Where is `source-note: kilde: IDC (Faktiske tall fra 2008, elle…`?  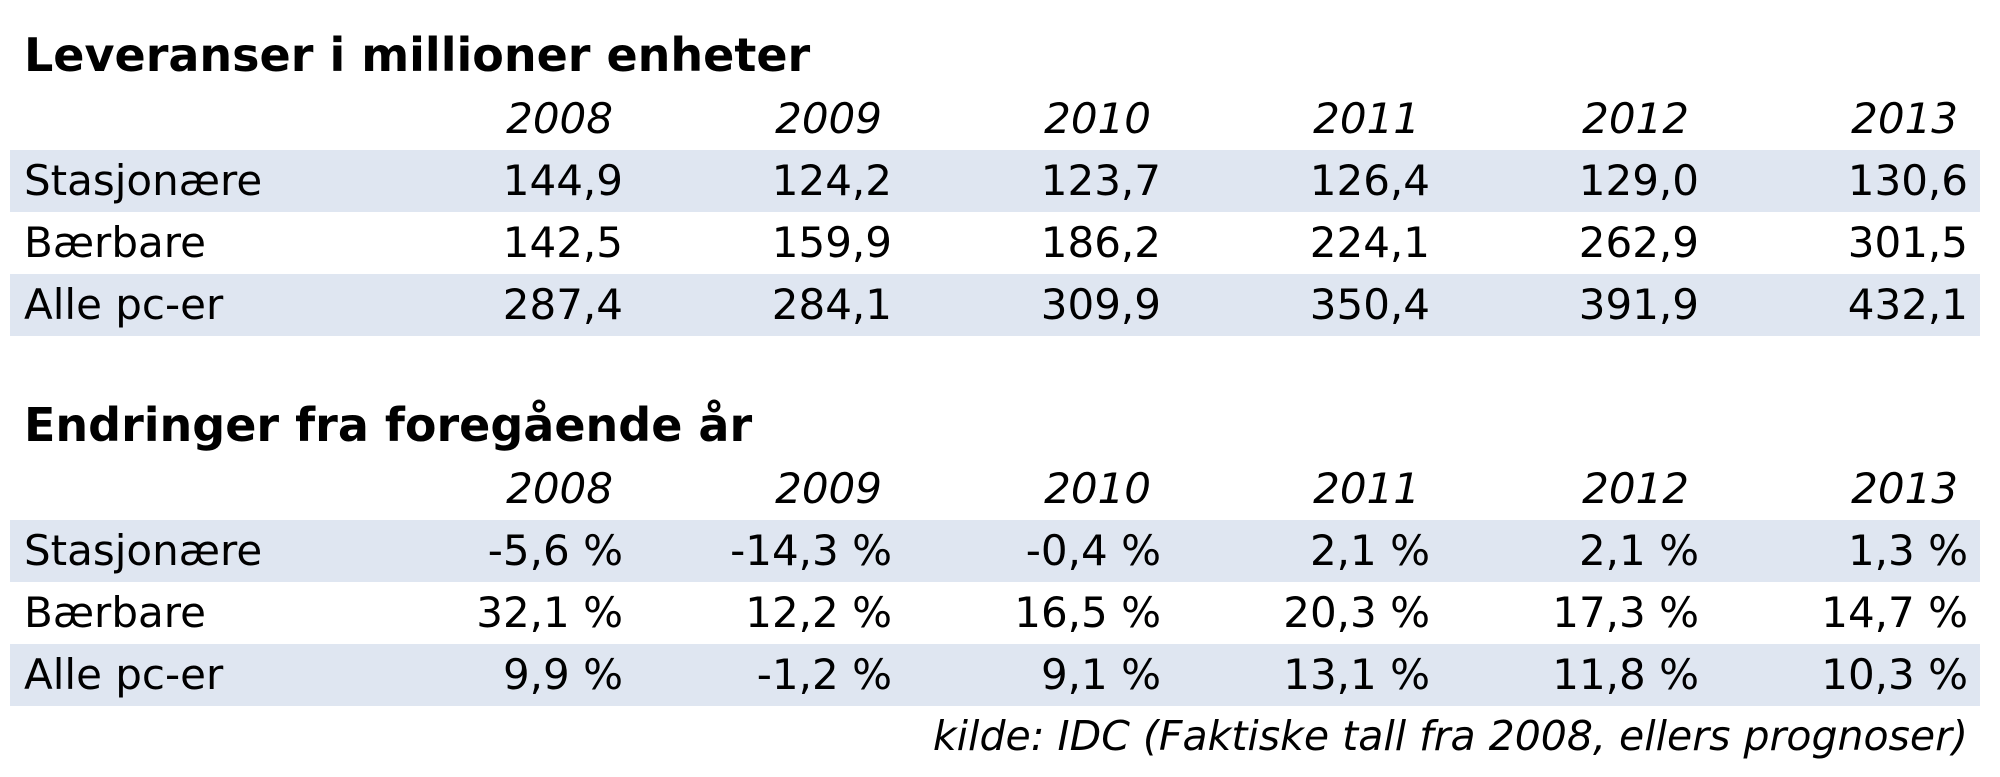 source-note: kilde: IDC (Faktiske tall fra 2008, elle… is located at coordinates (1450, 736).